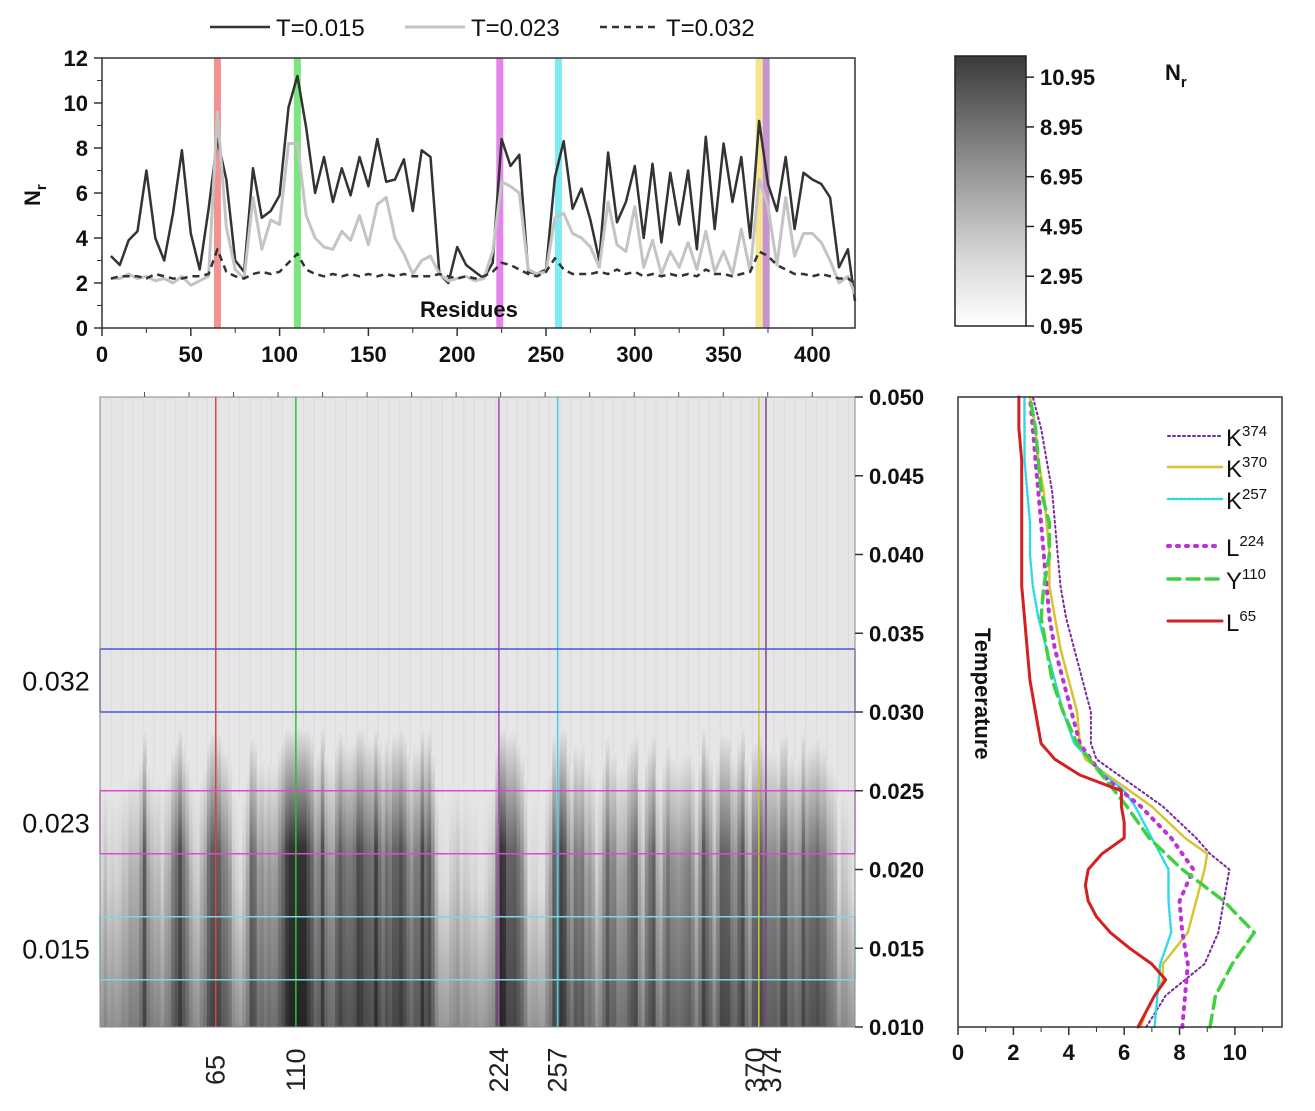 The width and height of the screenshot is (1315, 1111). What do you see at coordinates (723, 354) in the screenshot?
I see `top-x-tick-label: 350` at bounding box center [723, 354].